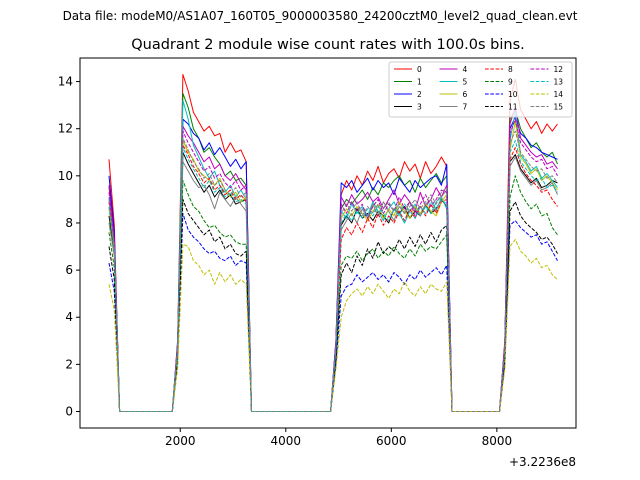 The width and height of the screenshot is (640, 480). Describe the element at coordinates (286, 441) in the screenshot. I see `x-tick-label: 4000` at that location.